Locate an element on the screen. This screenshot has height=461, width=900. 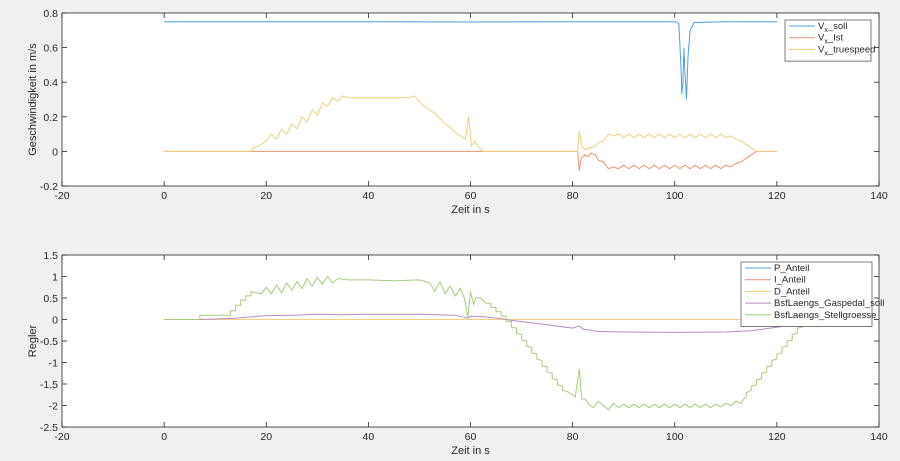
y-axis-label: Geschwindigkeit in m/s is located at coordinates (33, 99).